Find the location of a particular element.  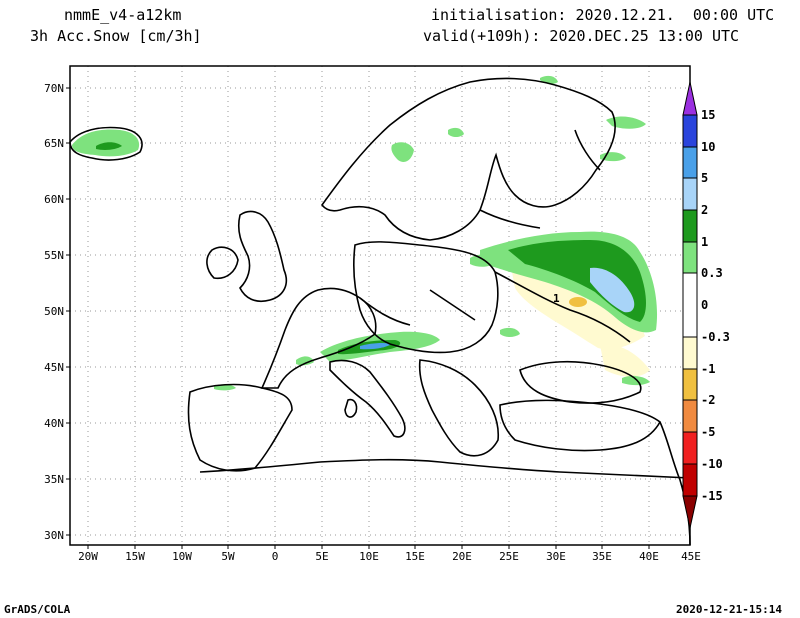

valid-time: valid(+109h): 2020.DEC.25 13:00 UTC is located at coordinates (581, 36).